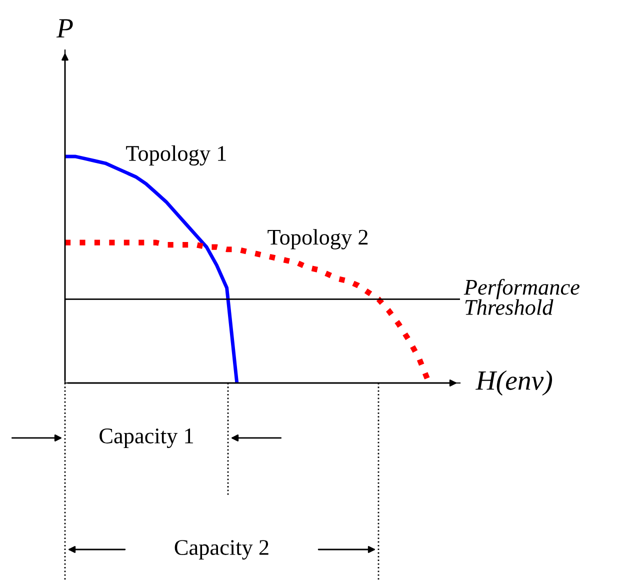 The width and height of the screenshot is (626, 580). I want to click on ref-line-label: Performance Threshold, so click(522, 296).